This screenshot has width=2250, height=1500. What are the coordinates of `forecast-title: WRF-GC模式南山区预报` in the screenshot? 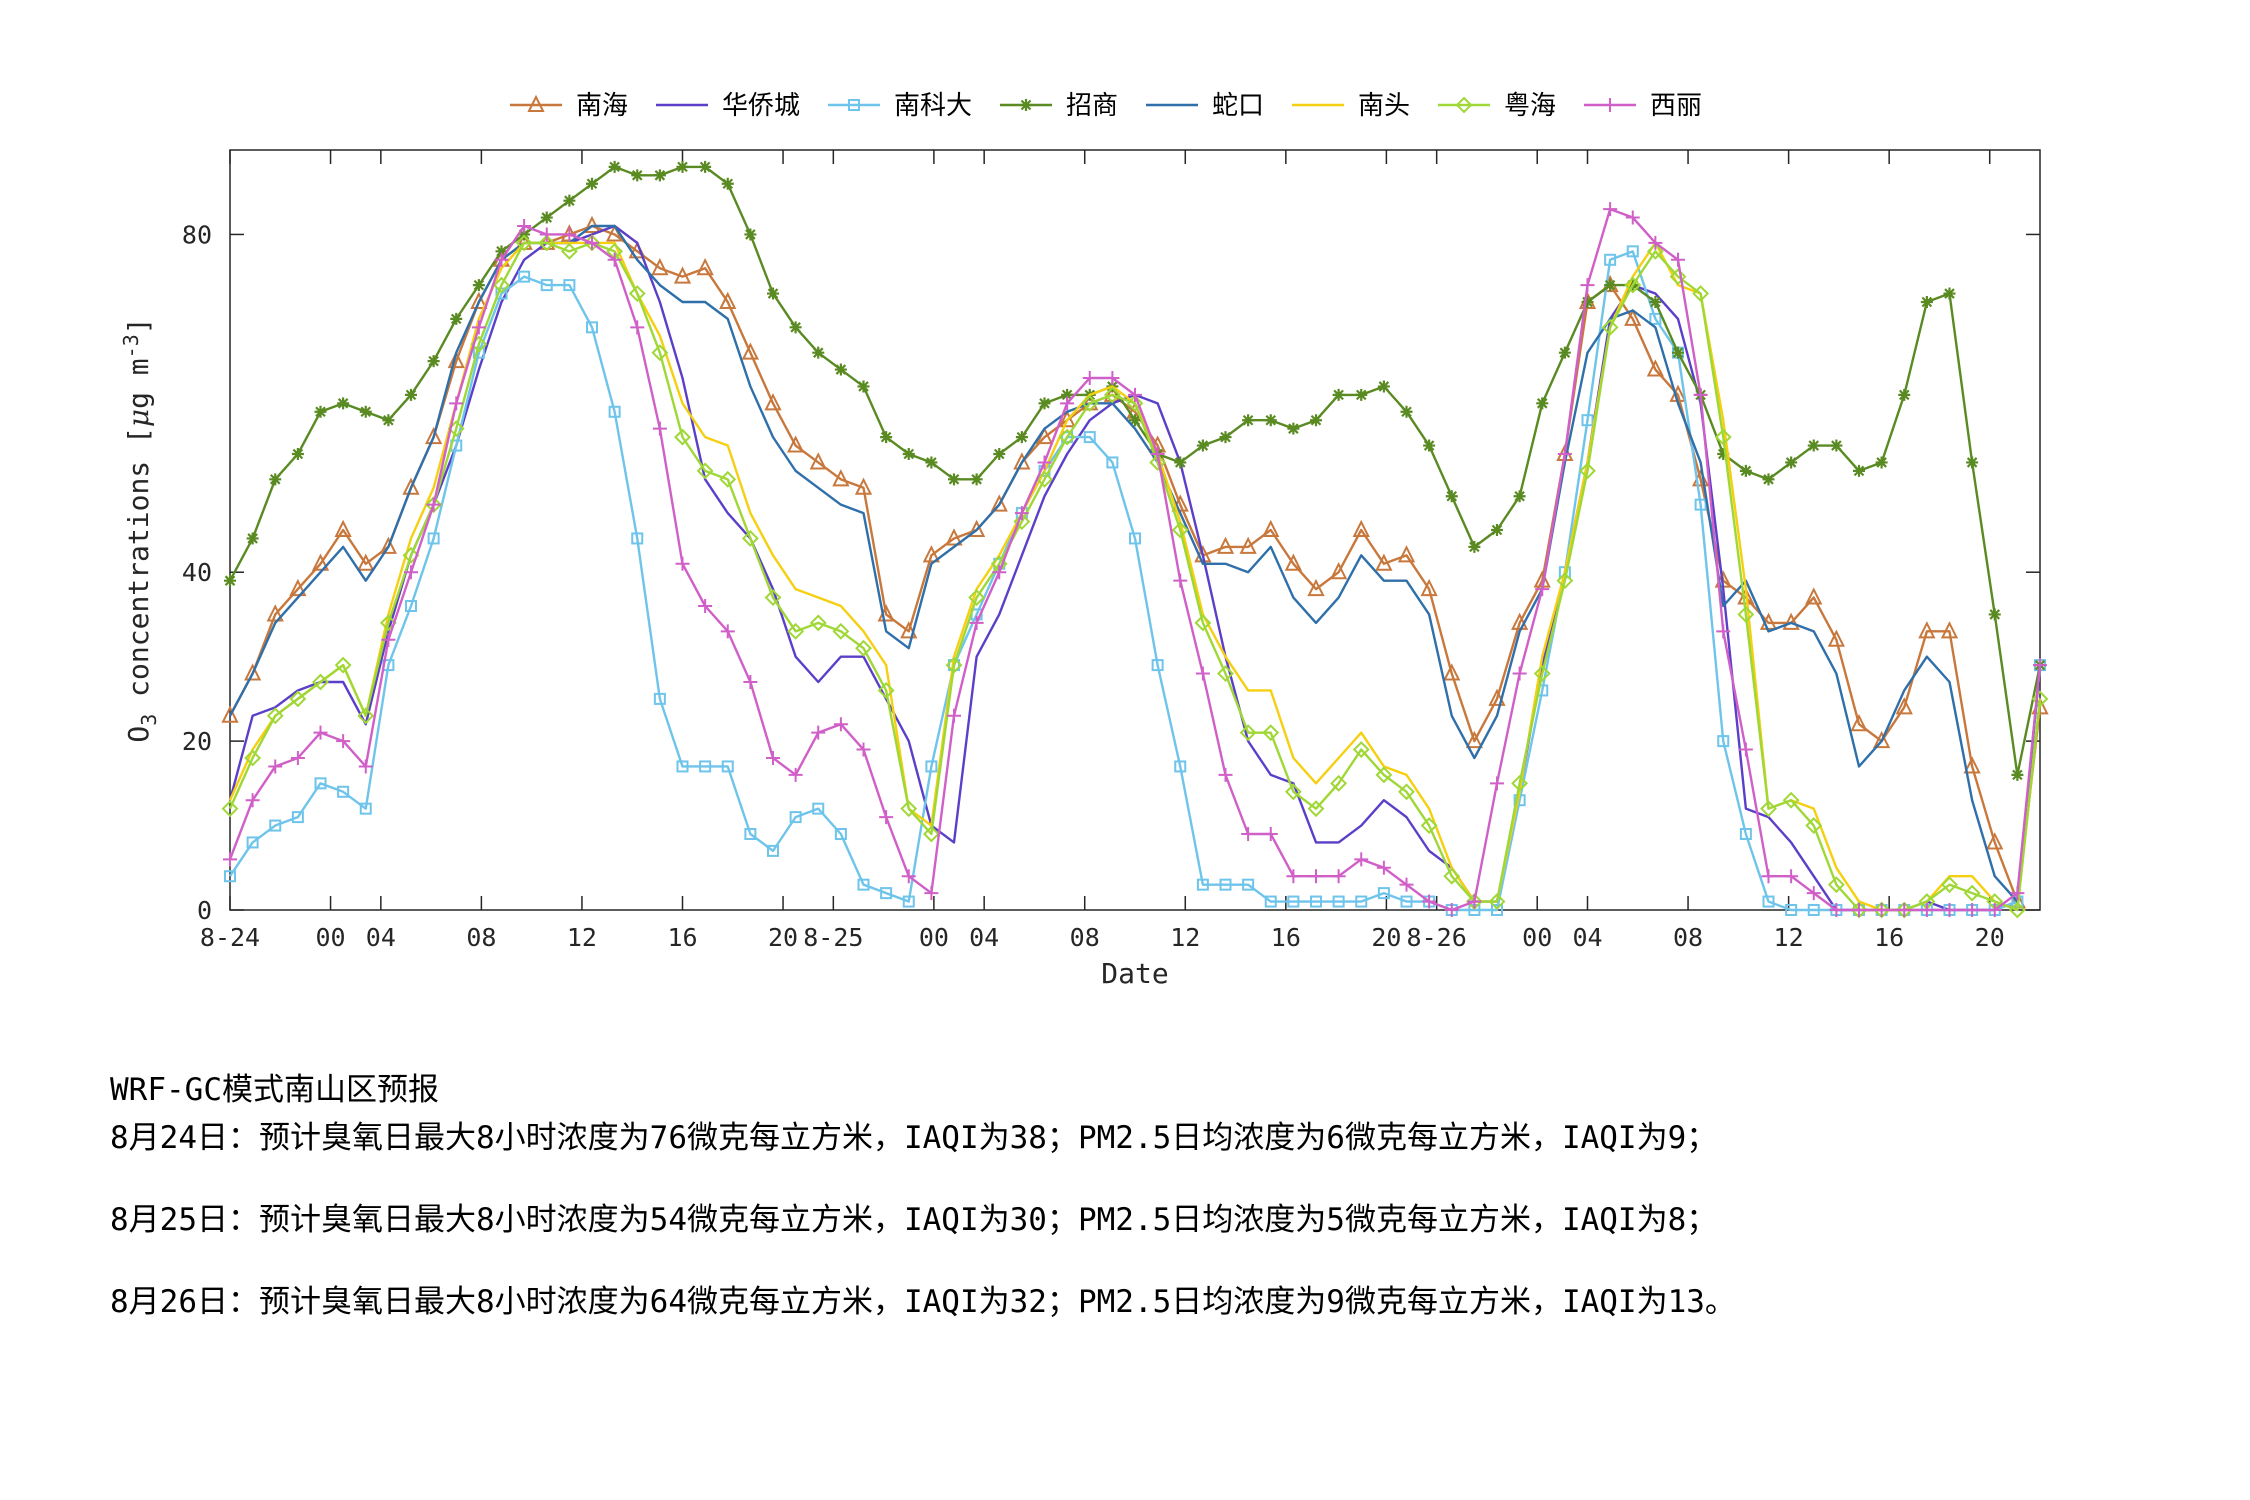 It's located at (274, 1090).